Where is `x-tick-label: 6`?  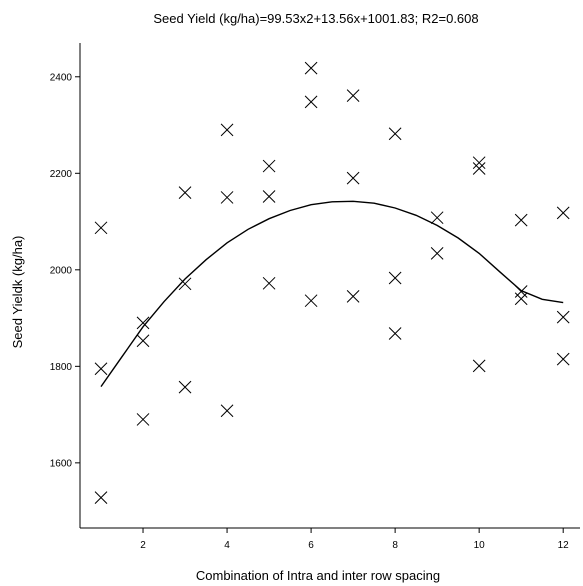
x-tick-label: 6 is located at coordinates (311, 545).